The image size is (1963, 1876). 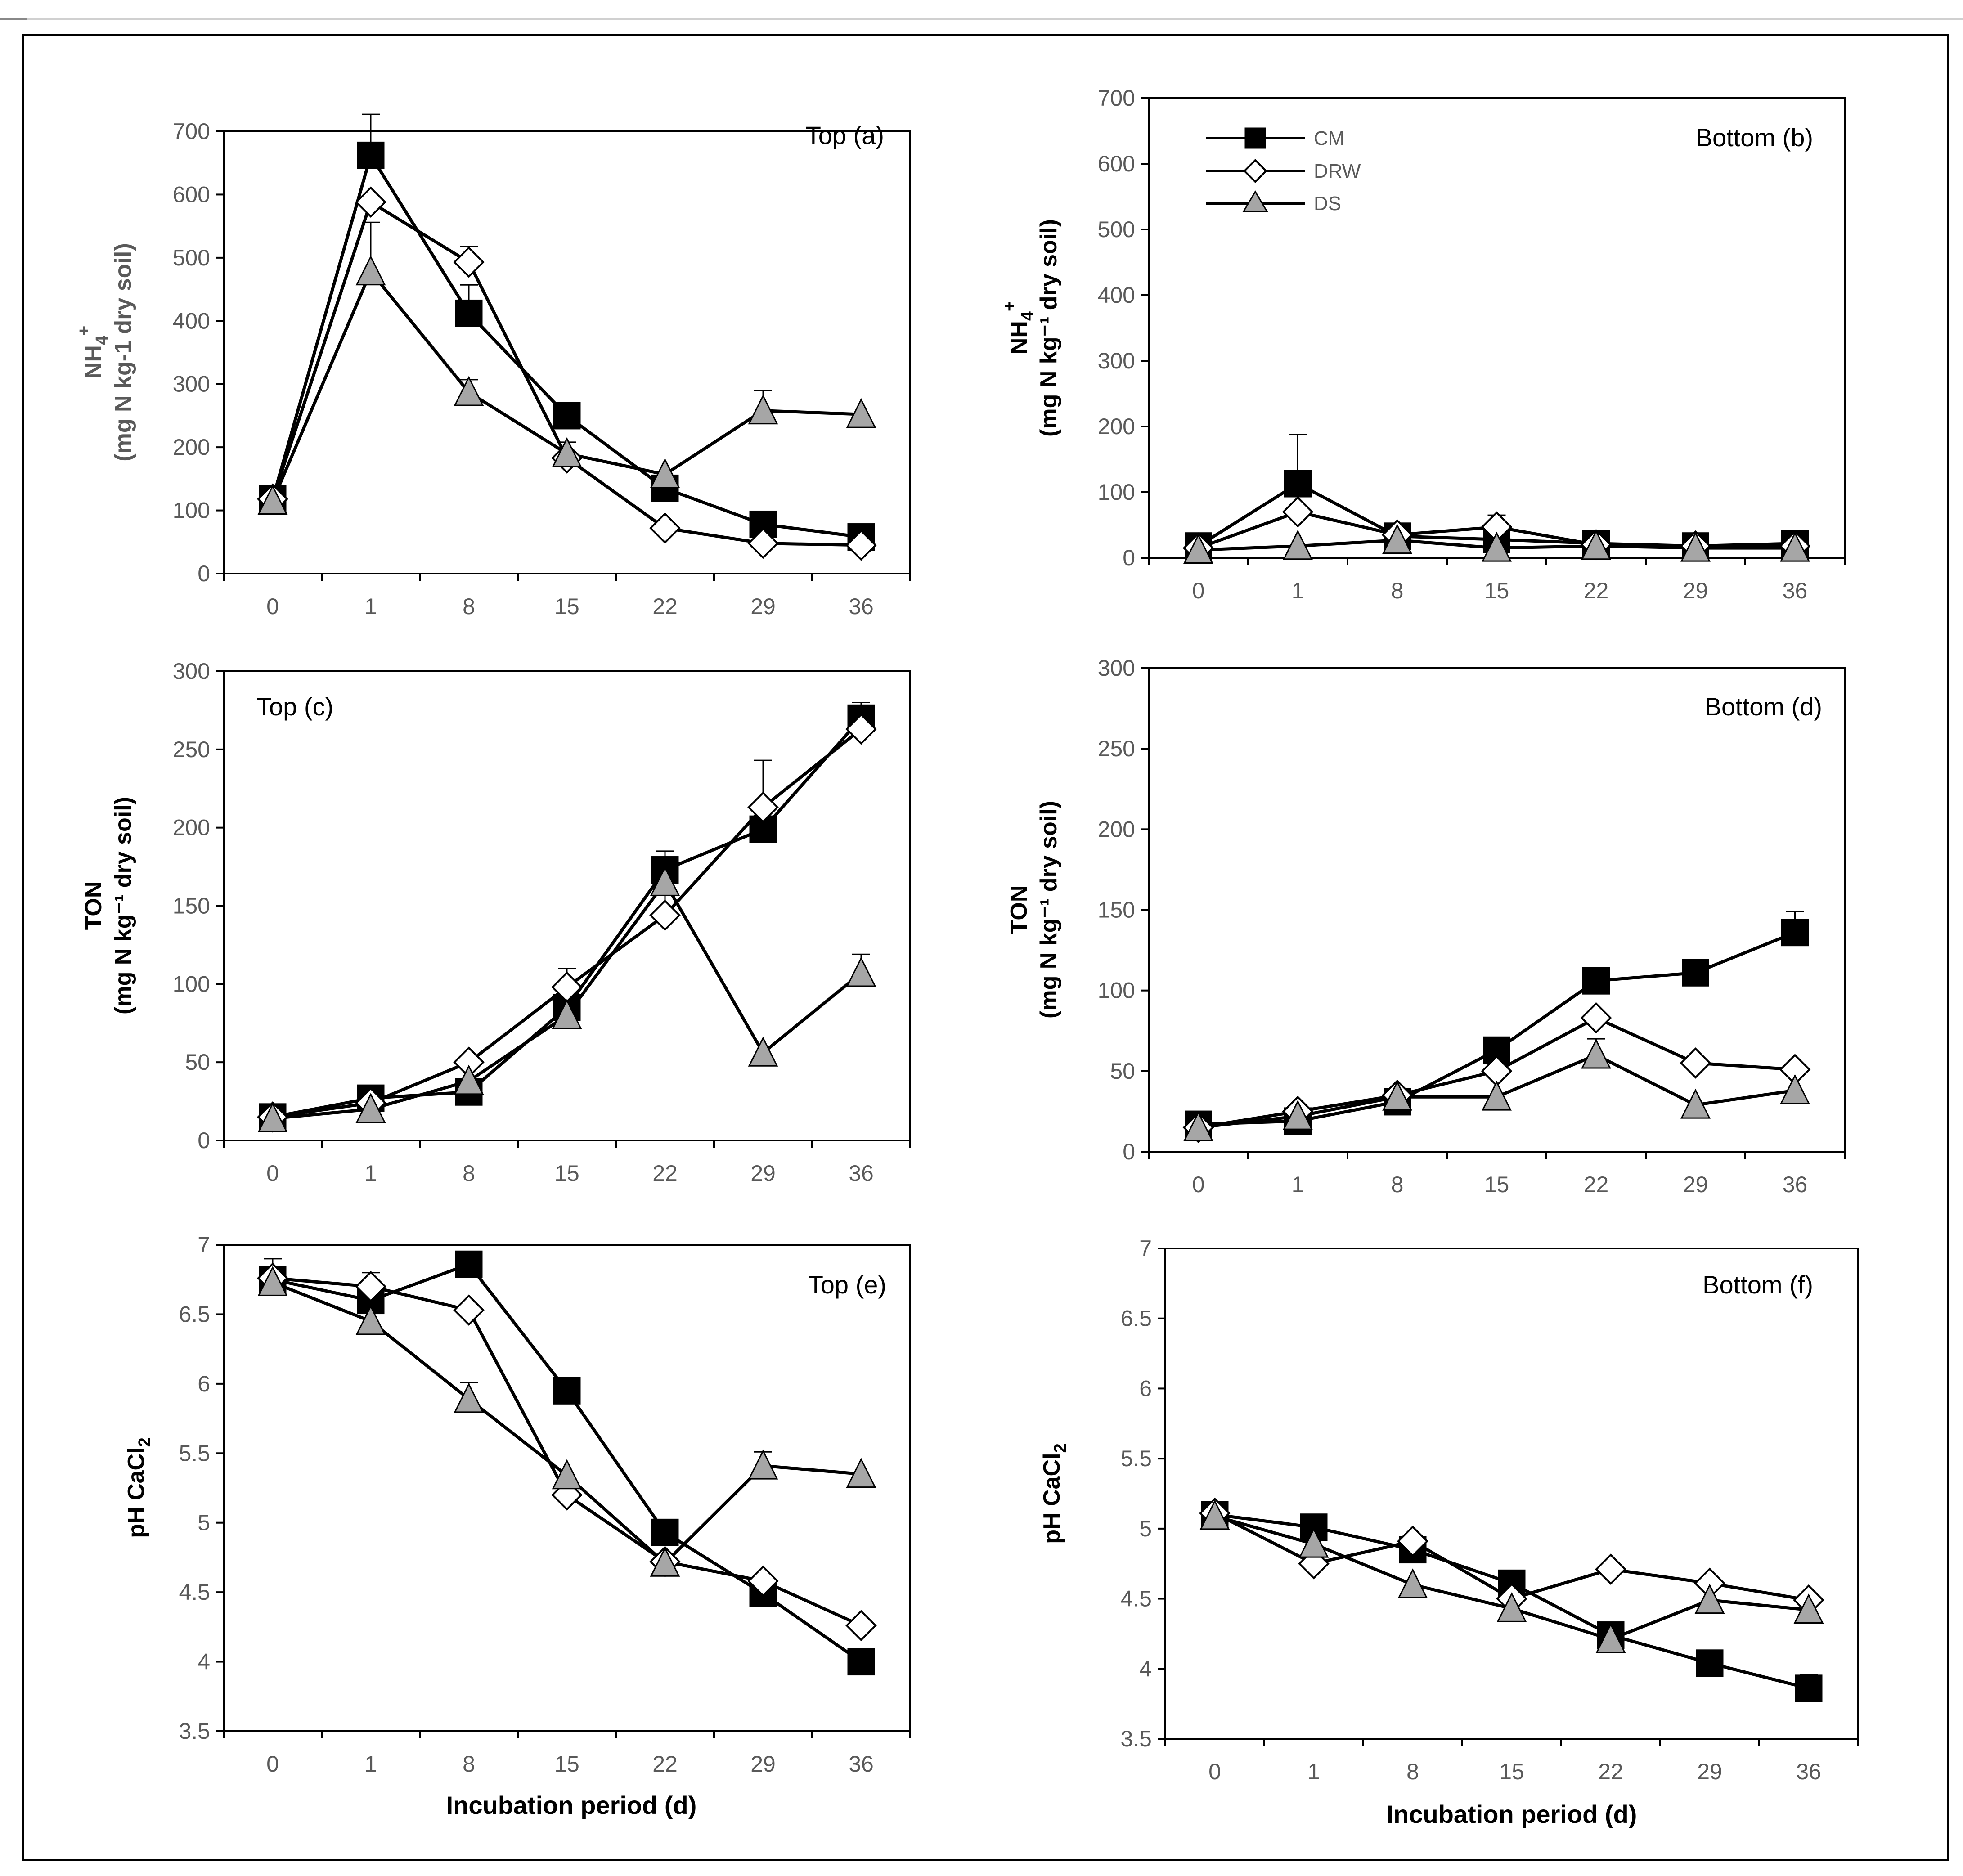 What do you see at coordinates (1199, 590) in the screenshot?
I see `x-tick-label-b-0: 0` at bounding box center [1199, 590].